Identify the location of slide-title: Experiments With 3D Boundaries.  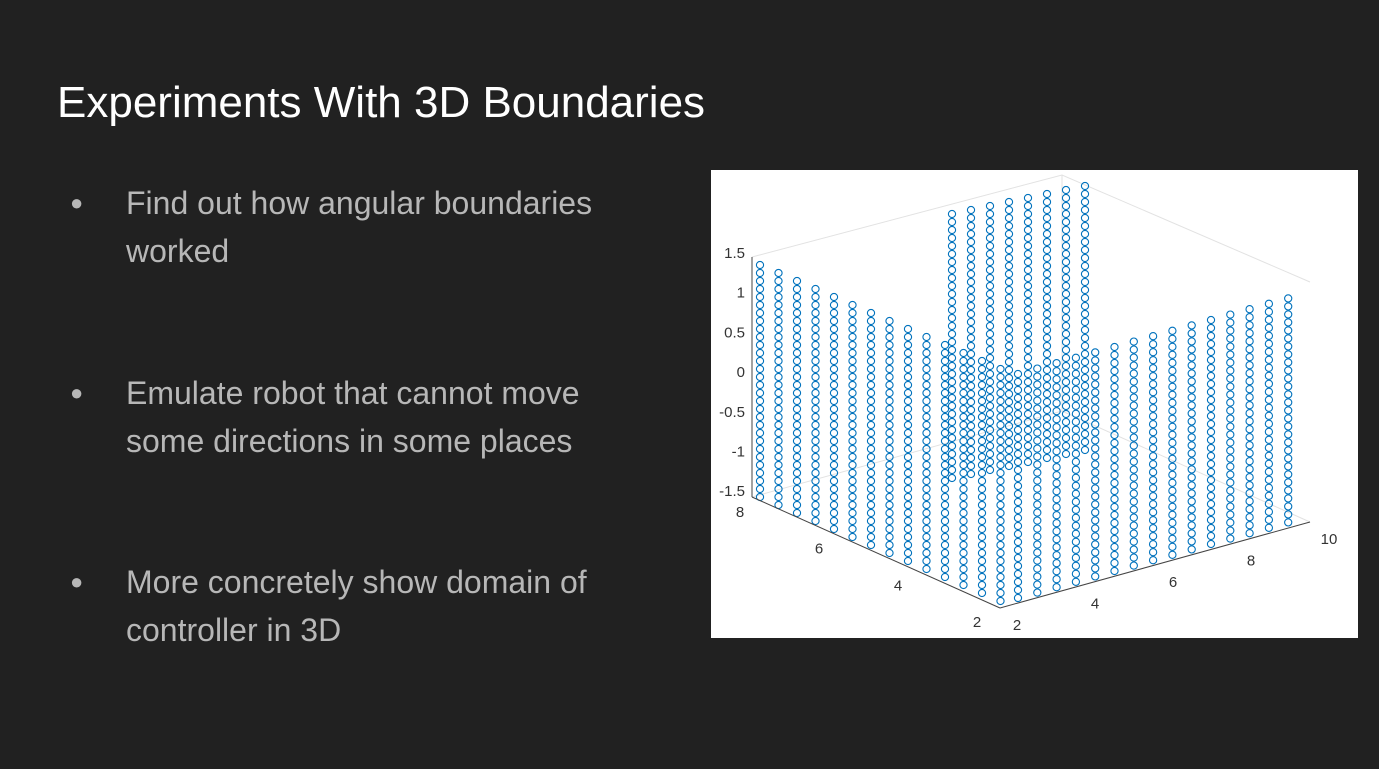
(381, 102).